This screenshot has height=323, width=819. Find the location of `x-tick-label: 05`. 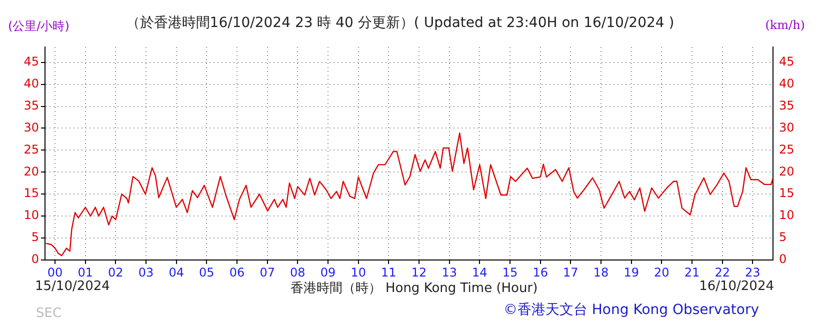

x-tick-label: 05 is located at coordinates (206, 272).